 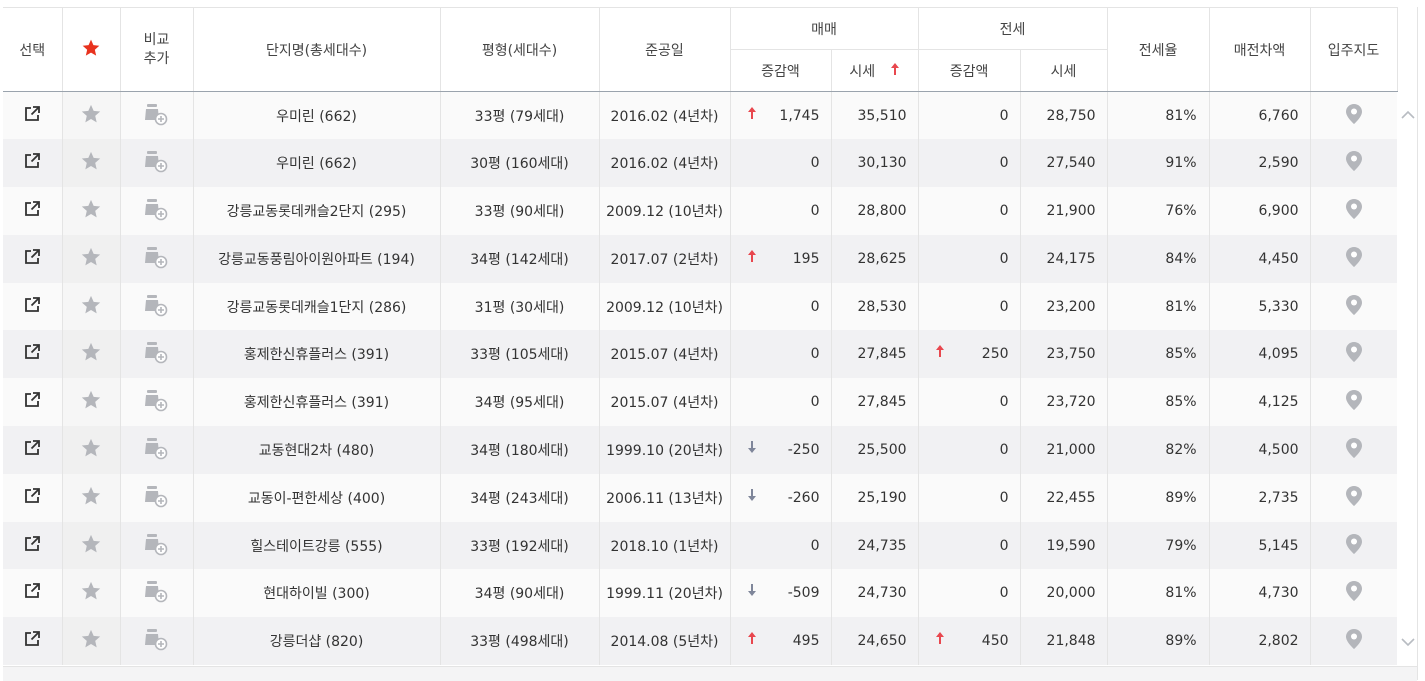 What do you see at coordinates (1064, 70) in the screenshot?
I see `header-jeonse-price: 시세` at bounding box center [1064, 70].